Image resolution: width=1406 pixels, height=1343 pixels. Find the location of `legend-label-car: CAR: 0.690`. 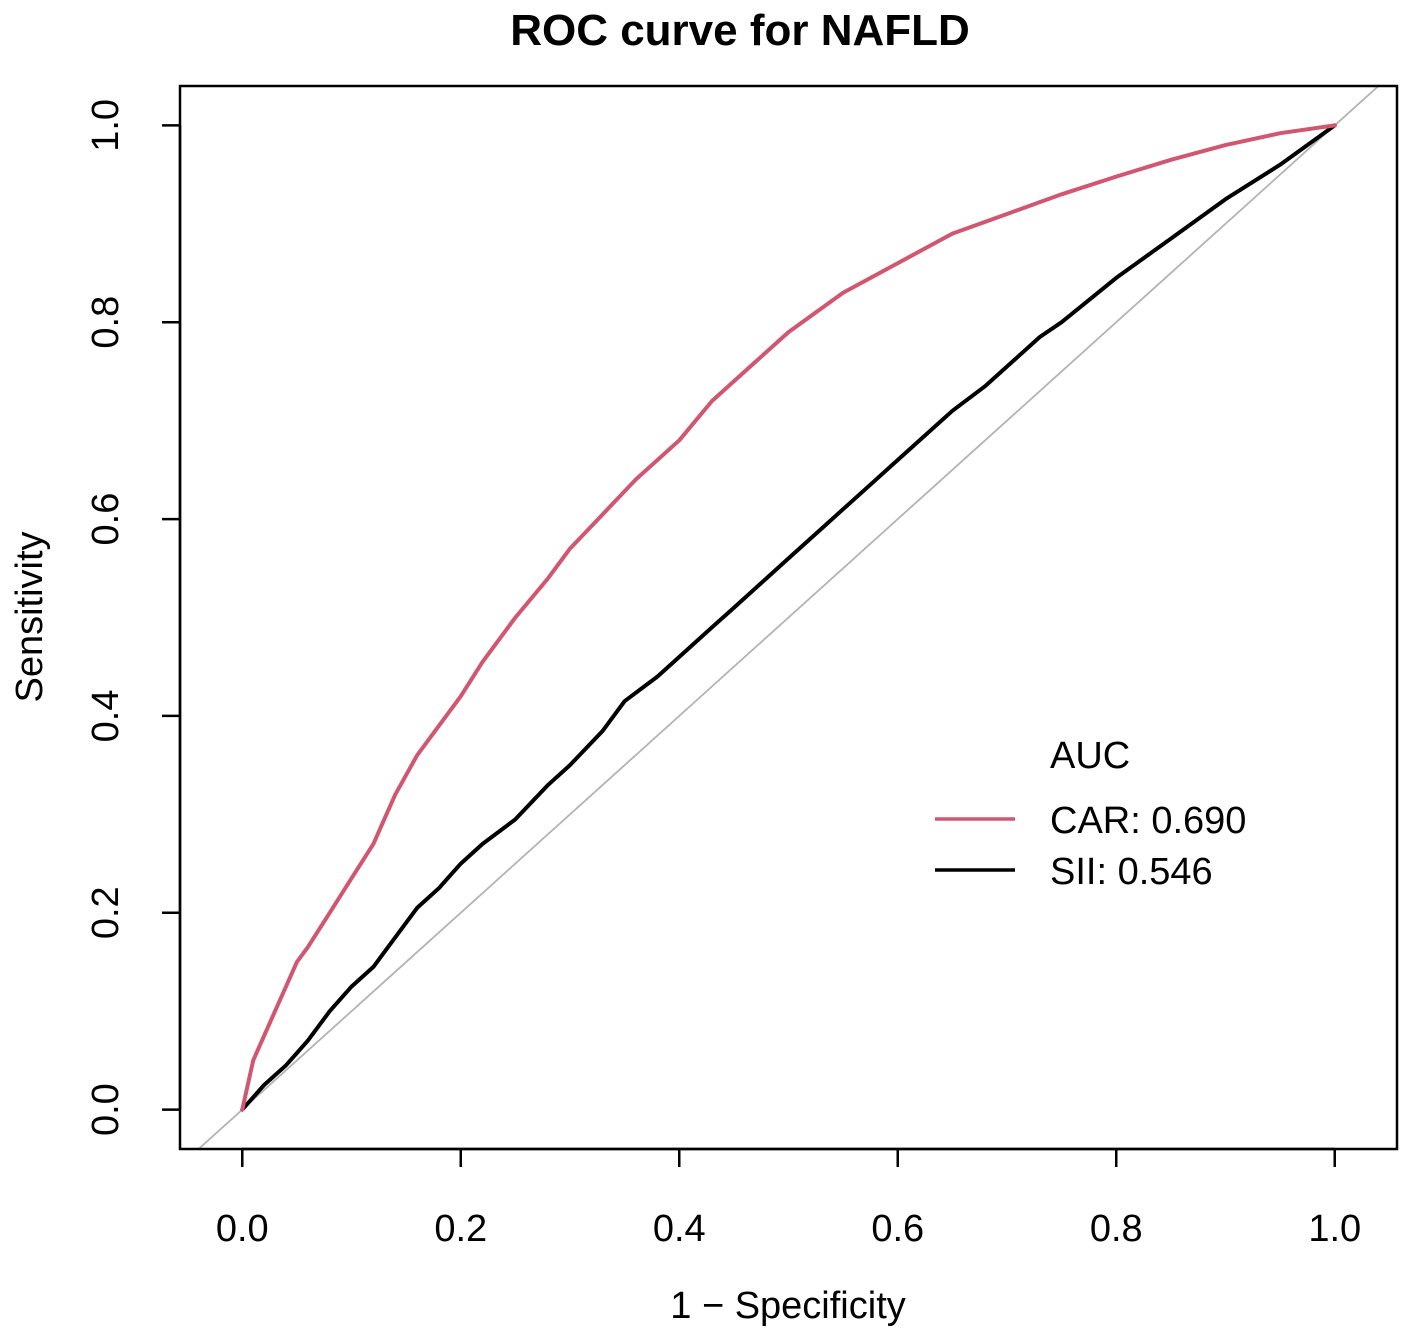

legend-label-car: CAR: 0.690 is located at coordinates (1148, 821).